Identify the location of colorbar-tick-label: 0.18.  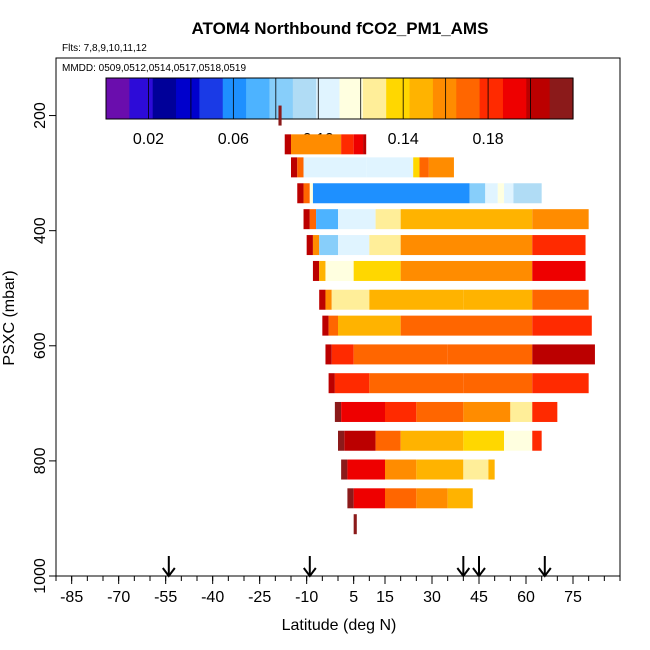
(488, 139).